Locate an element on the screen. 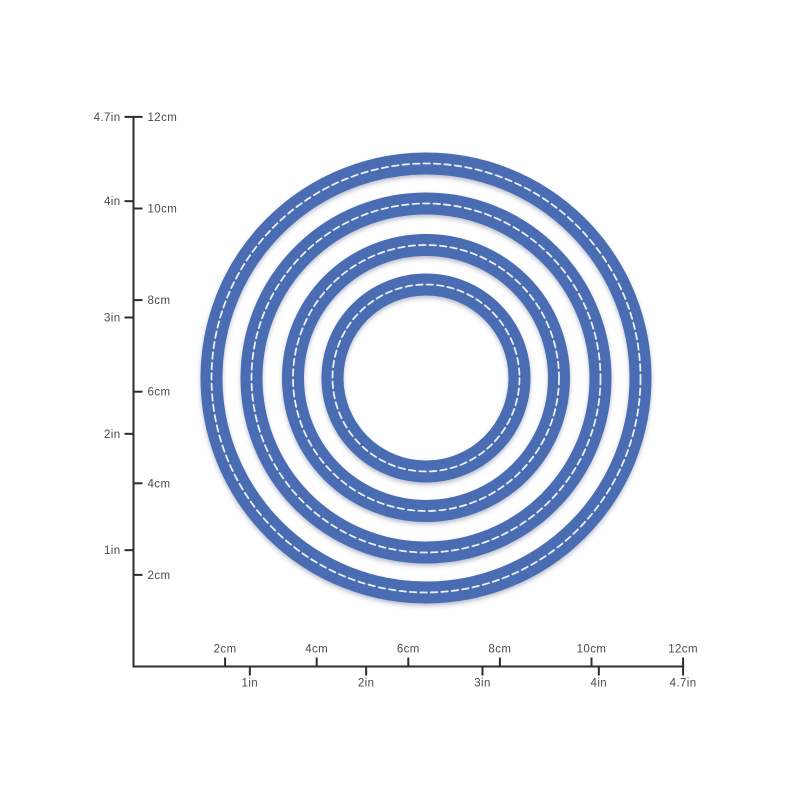  x-axis-in-tick-label-4in: 4in is located at coordinates (599, 684).